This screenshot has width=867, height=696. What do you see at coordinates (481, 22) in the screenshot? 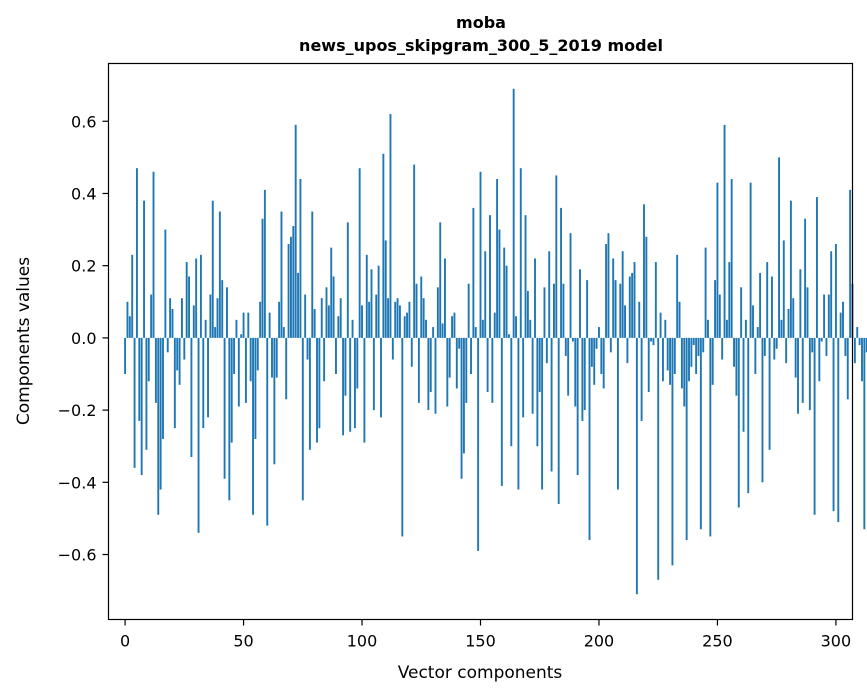
I see `chart-title-line1: moba` at bounding box center [481, 22].